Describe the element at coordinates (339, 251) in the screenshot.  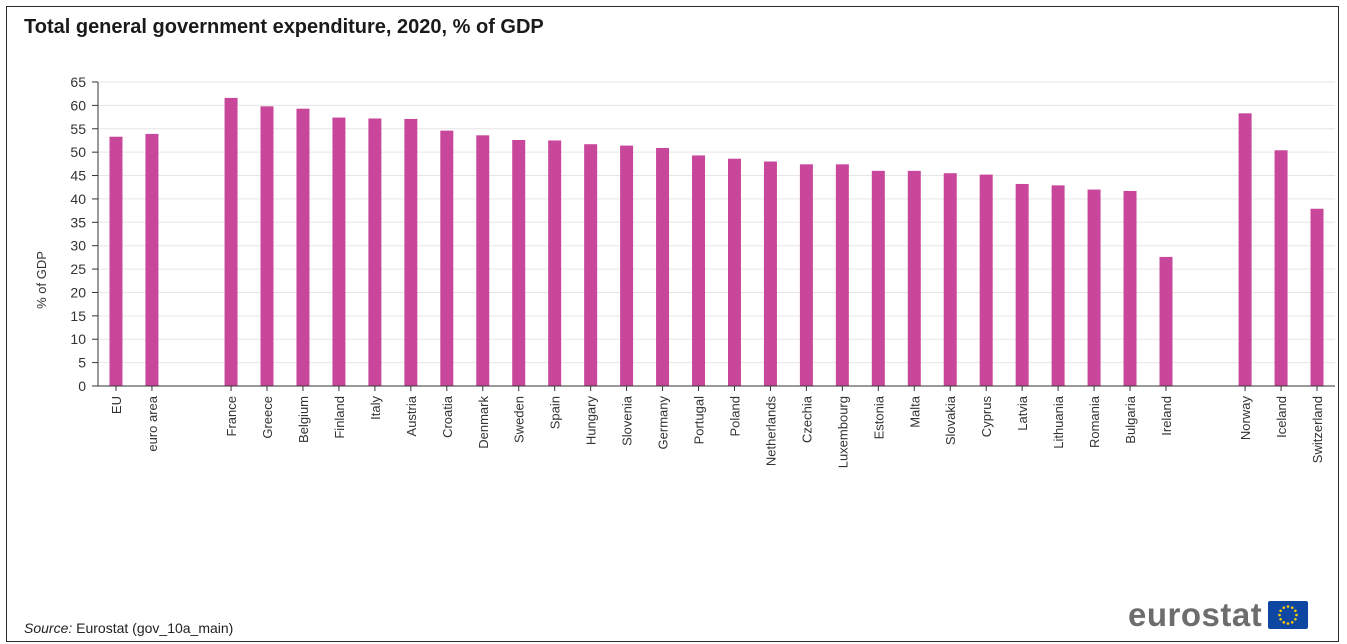
I see `bar-finland` at that location.